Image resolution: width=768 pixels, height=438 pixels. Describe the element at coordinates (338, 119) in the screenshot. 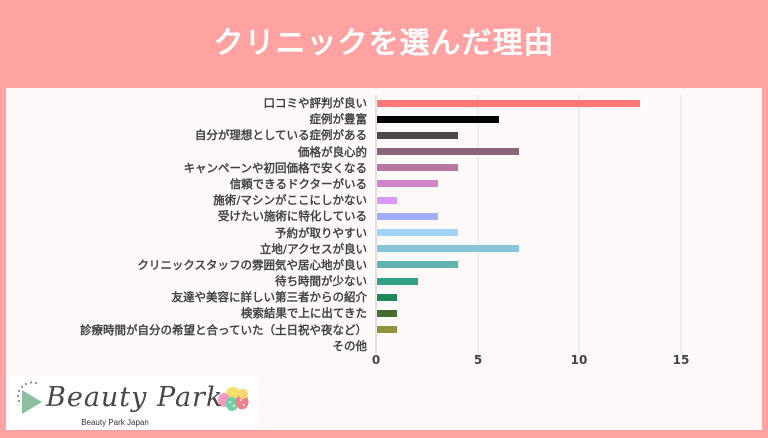

I see `category-label: 症例が豊富` at that location.